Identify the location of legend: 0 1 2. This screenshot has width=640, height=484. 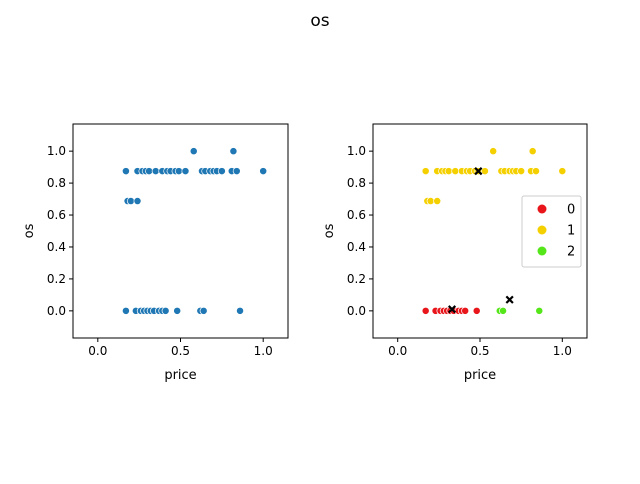
(551, 231).